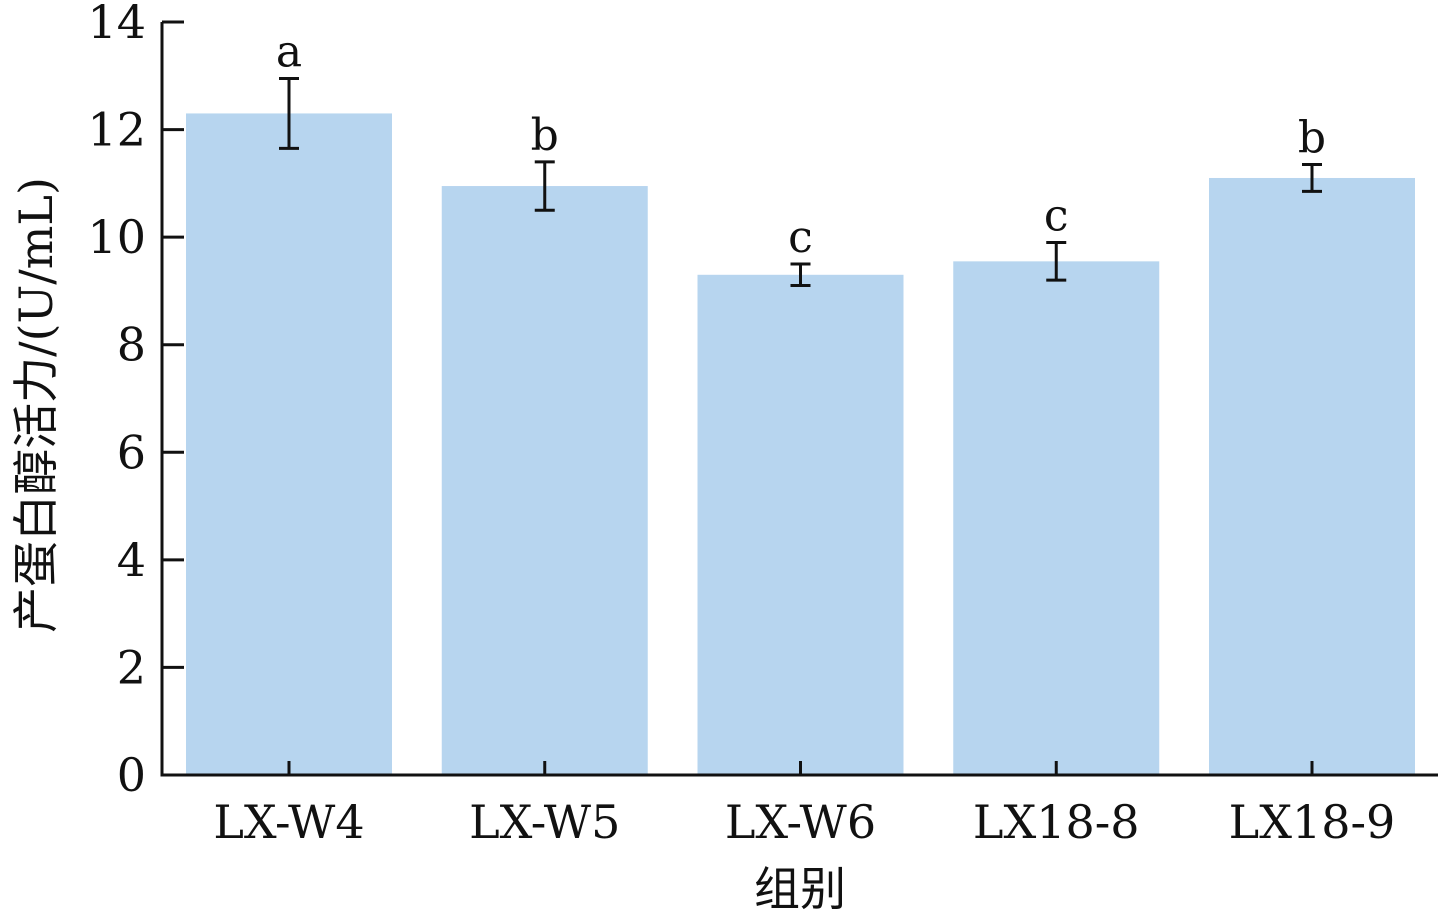 This screenshot has height=922, width=1441. I want to click on y-tick-label: 2, so click(131, 667).